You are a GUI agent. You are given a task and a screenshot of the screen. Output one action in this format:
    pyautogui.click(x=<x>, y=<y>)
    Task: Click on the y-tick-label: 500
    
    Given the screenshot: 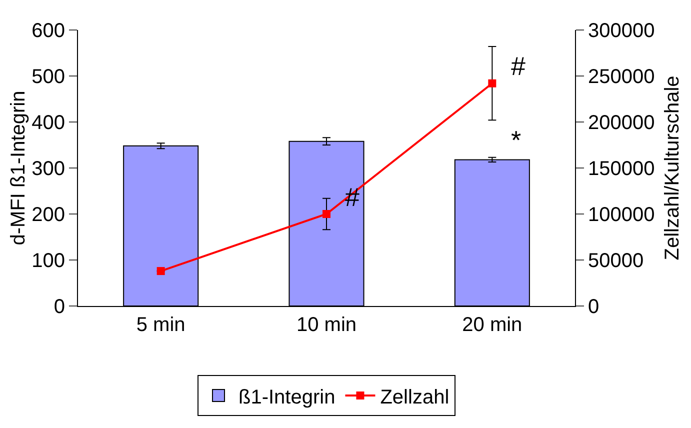 What is the action you would take?
    pyautogui.click(x=48, y=77)
    